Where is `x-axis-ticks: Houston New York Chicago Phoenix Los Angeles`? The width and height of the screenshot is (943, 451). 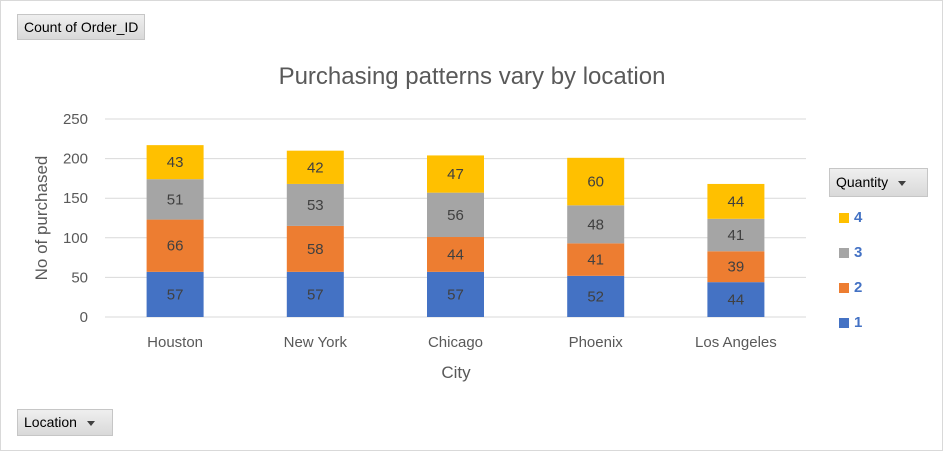 x-axis-ticks: Houston New York Chicago Phoenix Los Angeles is located at coordinates (462, 342).